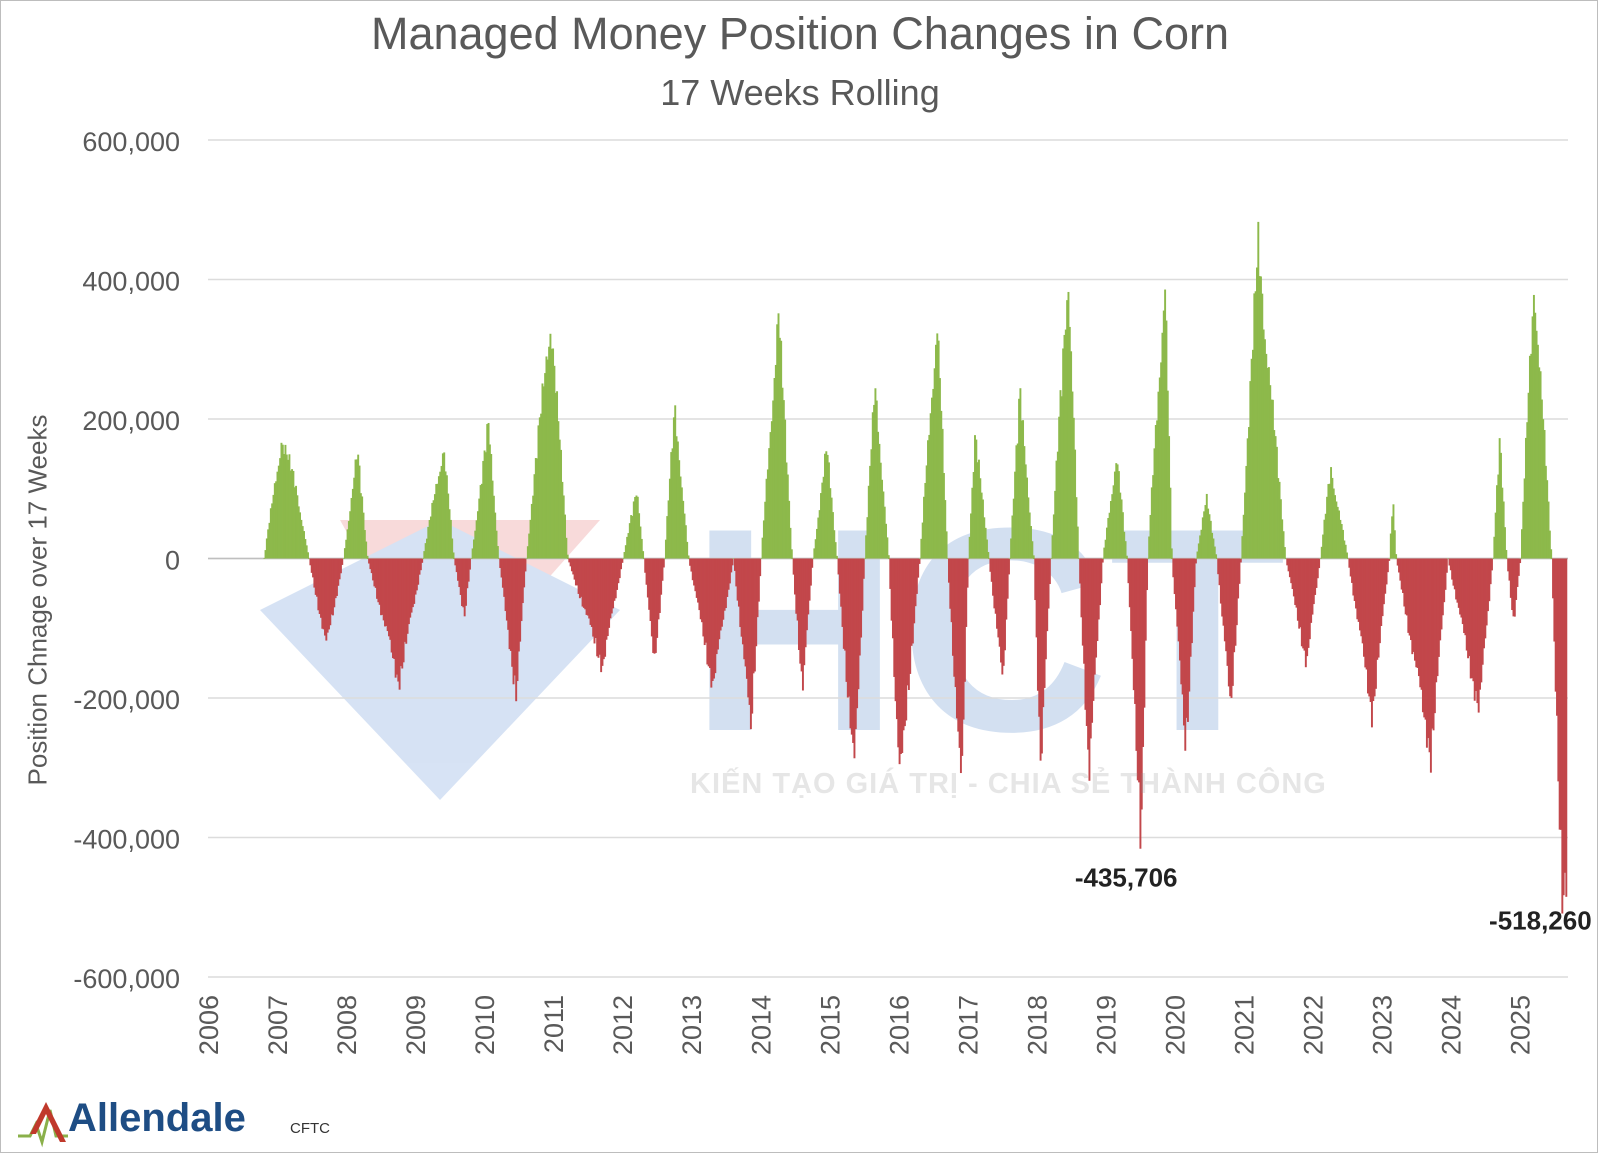  I want to click on x-tick-label: 2022, so click(1314, 1025).